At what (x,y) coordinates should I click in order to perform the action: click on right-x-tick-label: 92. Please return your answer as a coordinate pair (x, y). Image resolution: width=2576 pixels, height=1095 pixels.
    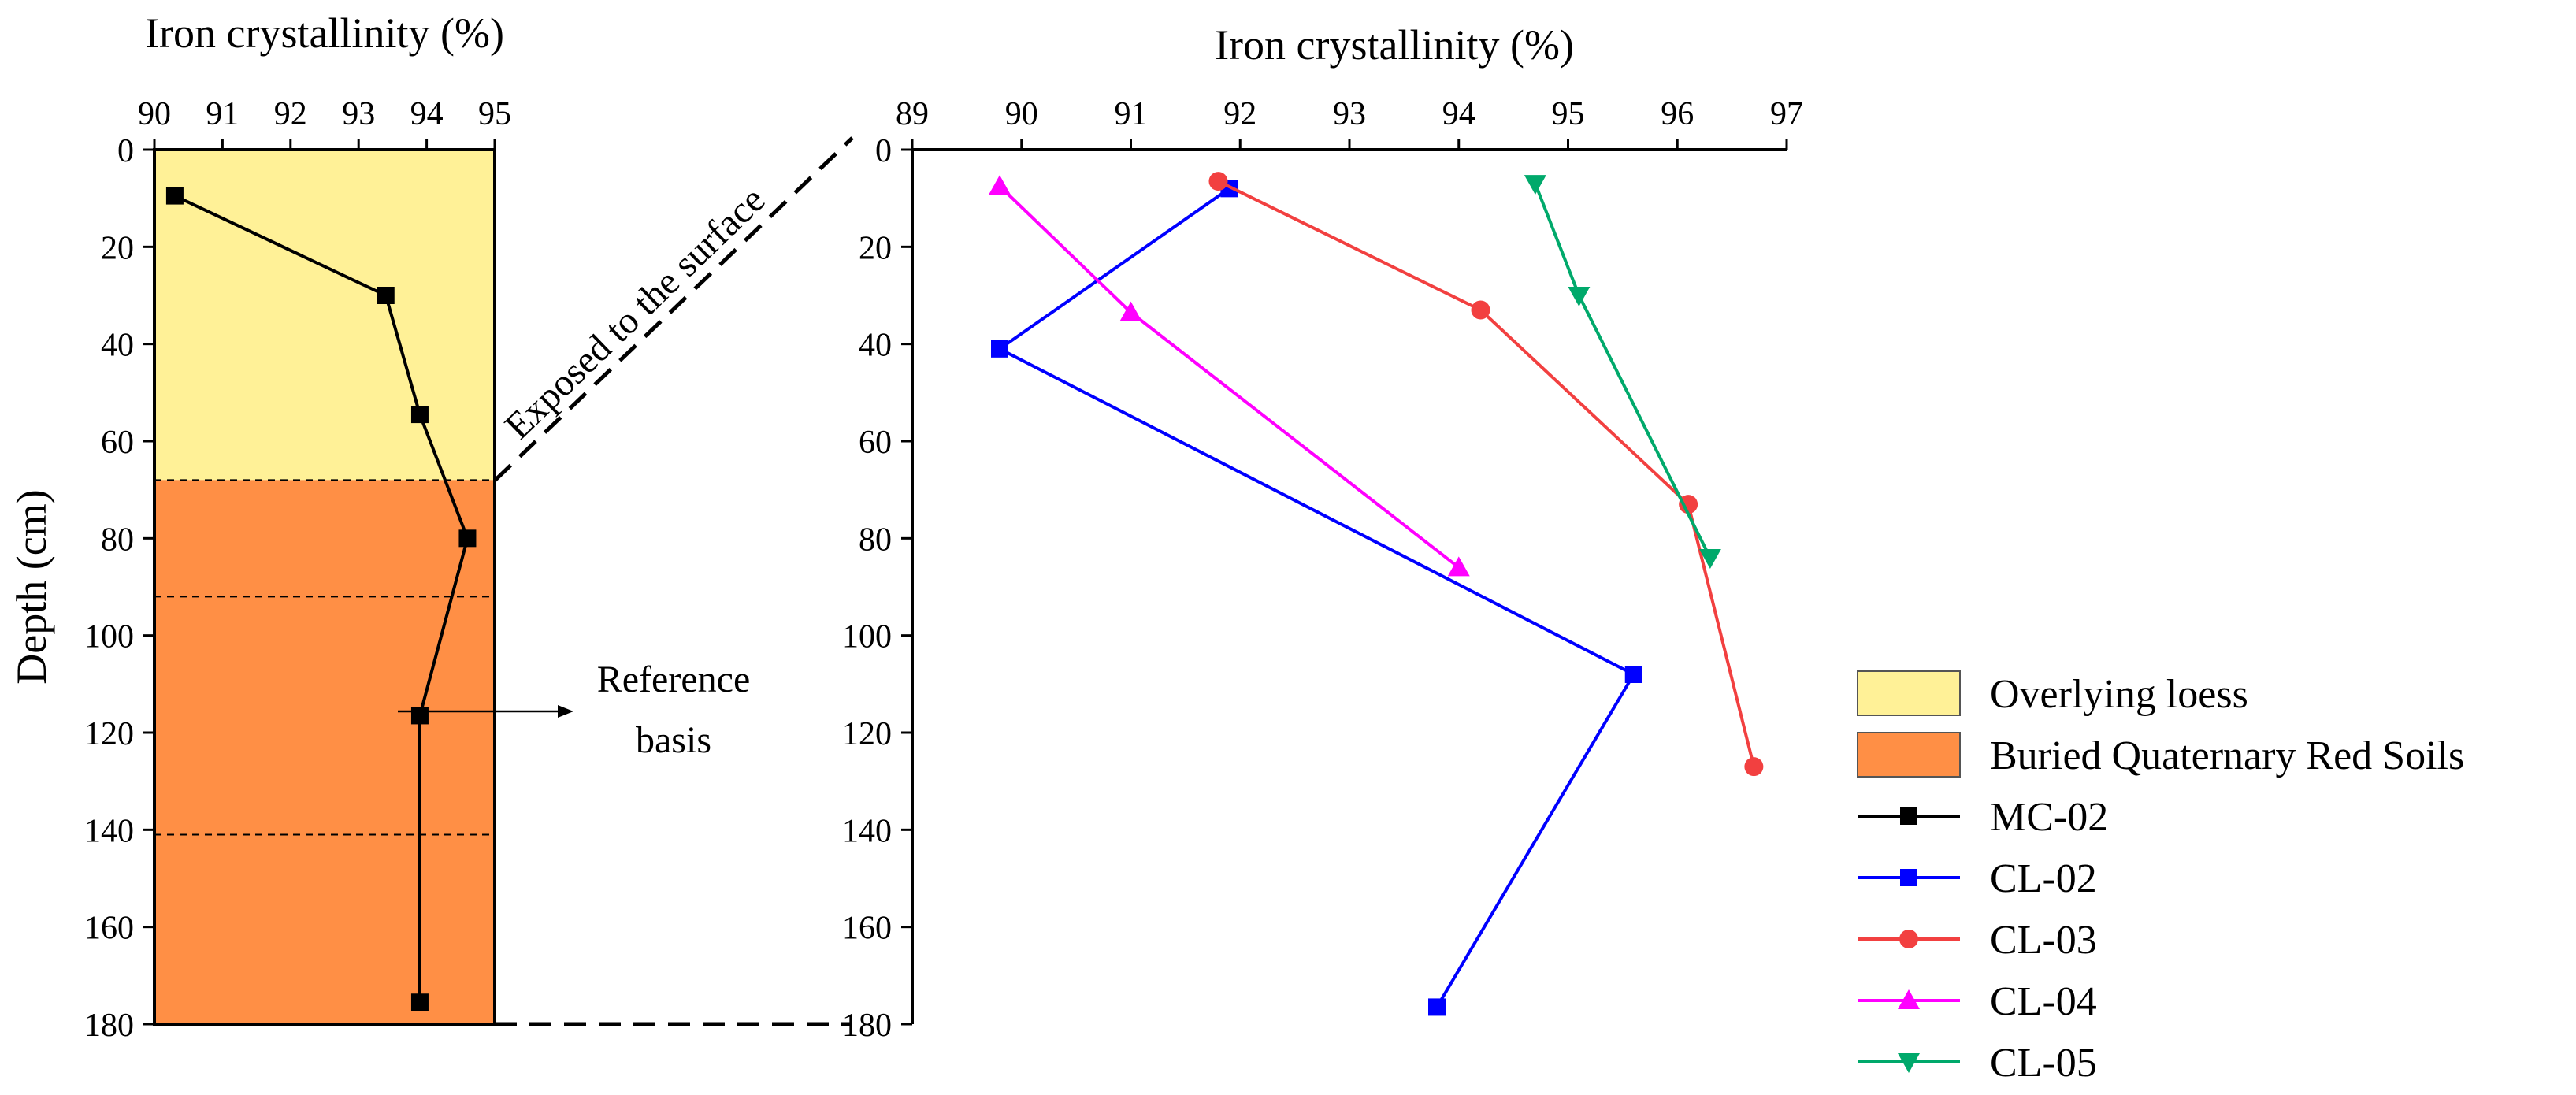
    Looking at the image, I should click on (1239, 114).